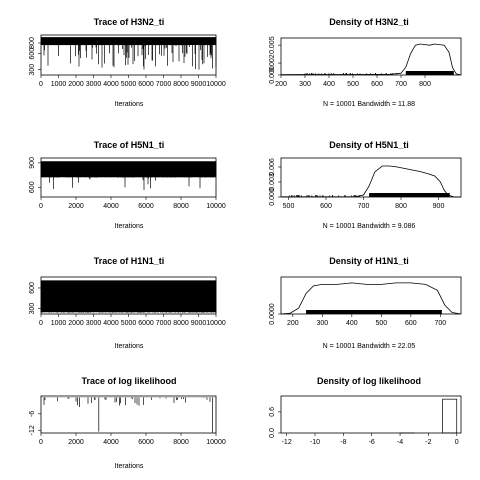  What do you see at coordinates (272, 197) in the screenshot?
I see `y-tick-label: 0.000` at bounding box center [272, 197].